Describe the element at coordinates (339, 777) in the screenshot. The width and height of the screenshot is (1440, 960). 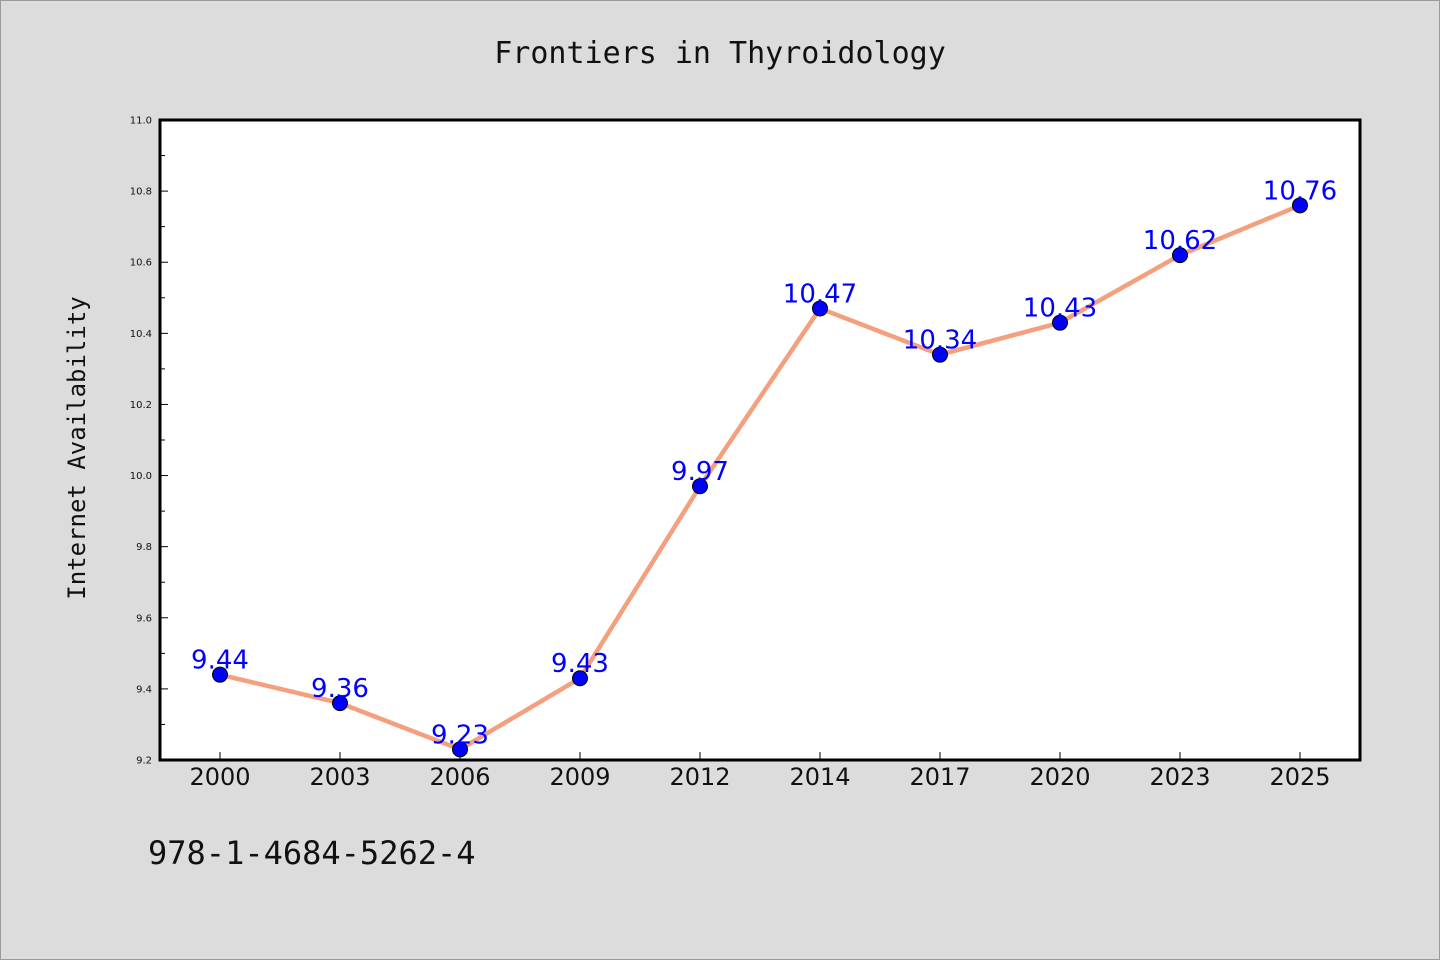
I see `x-tick-label: 2003` at that location.